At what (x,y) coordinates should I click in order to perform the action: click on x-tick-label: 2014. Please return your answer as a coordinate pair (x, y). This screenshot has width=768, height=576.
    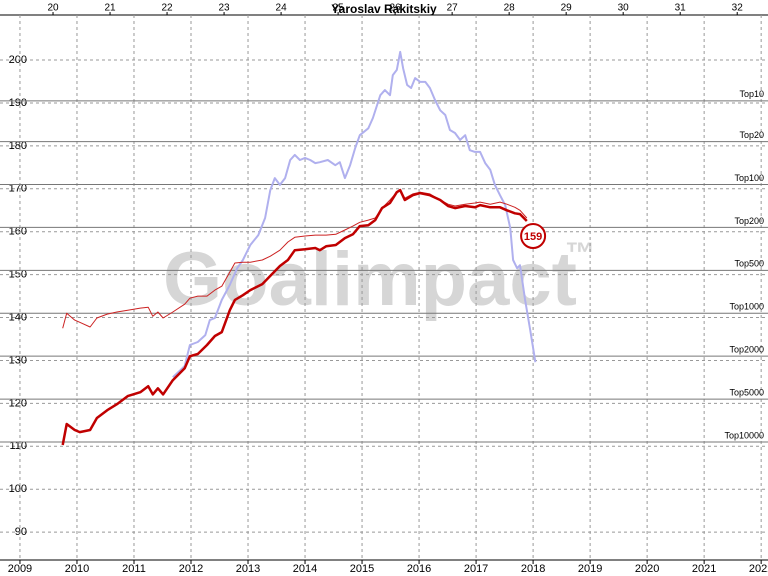
    Looking at the image, I should click on (305, 569).